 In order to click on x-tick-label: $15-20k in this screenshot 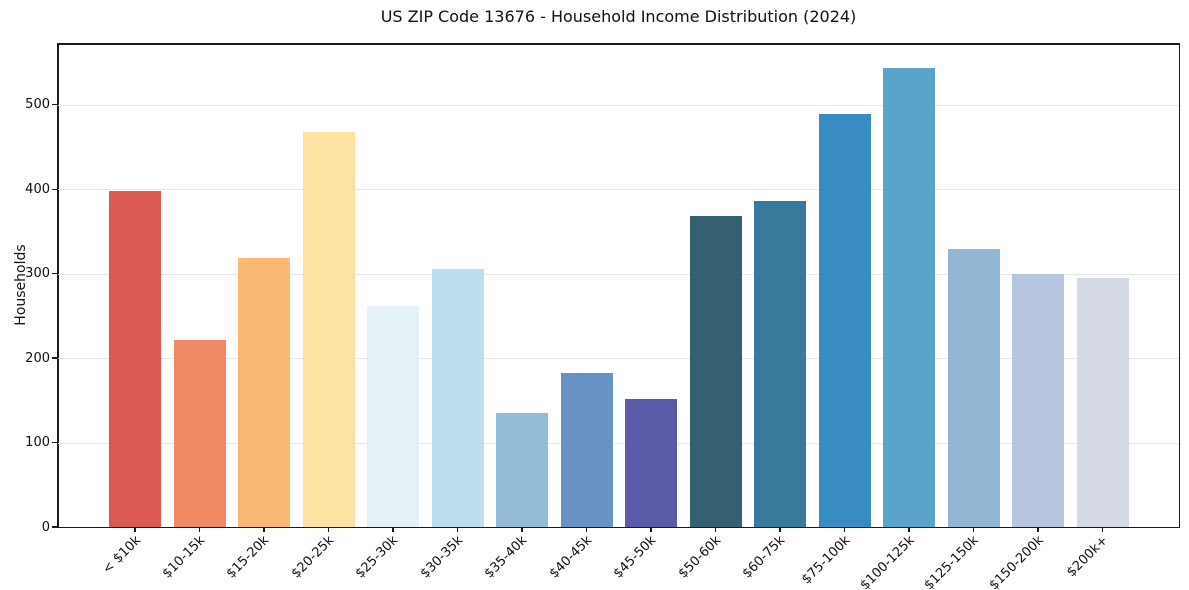, I will do `click(248, 557)`.